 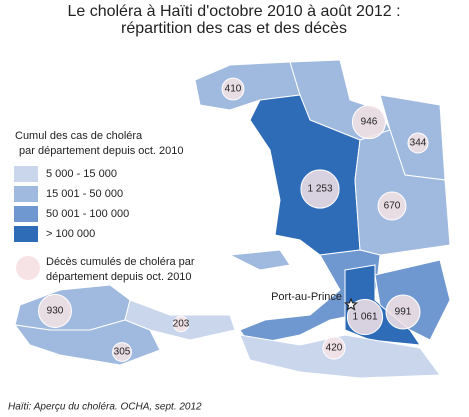 What do you see at coordinates (234, 28) in the screenshot?
I see `title: répartition des cas et des décès` at bounding box center [234, 28].